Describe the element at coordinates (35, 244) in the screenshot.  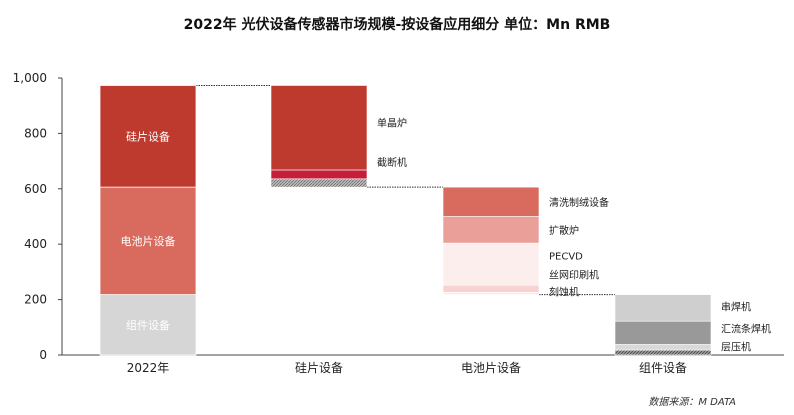
I see `y-tick-label: 400` at that location.